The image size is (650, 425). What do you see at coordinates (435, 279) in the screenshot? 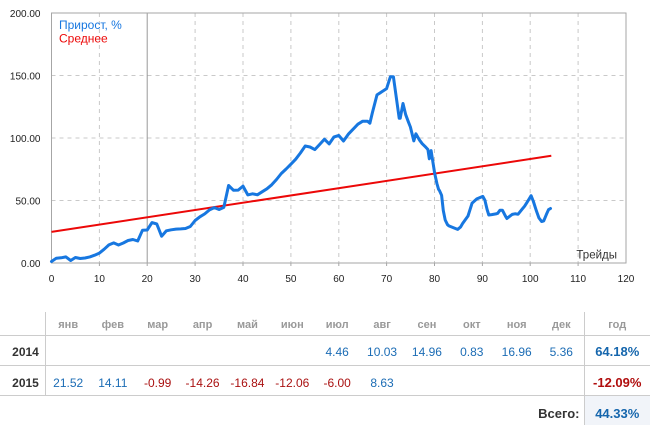
I see `svg-text: 80` at bounding box center [435, 279].